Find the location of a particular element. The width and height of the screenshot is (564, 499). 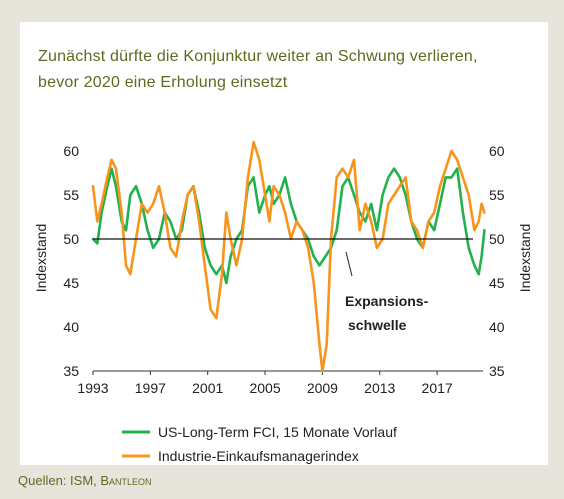

y-axis-label-left: Indexstand is located at coordinates (41, 258).